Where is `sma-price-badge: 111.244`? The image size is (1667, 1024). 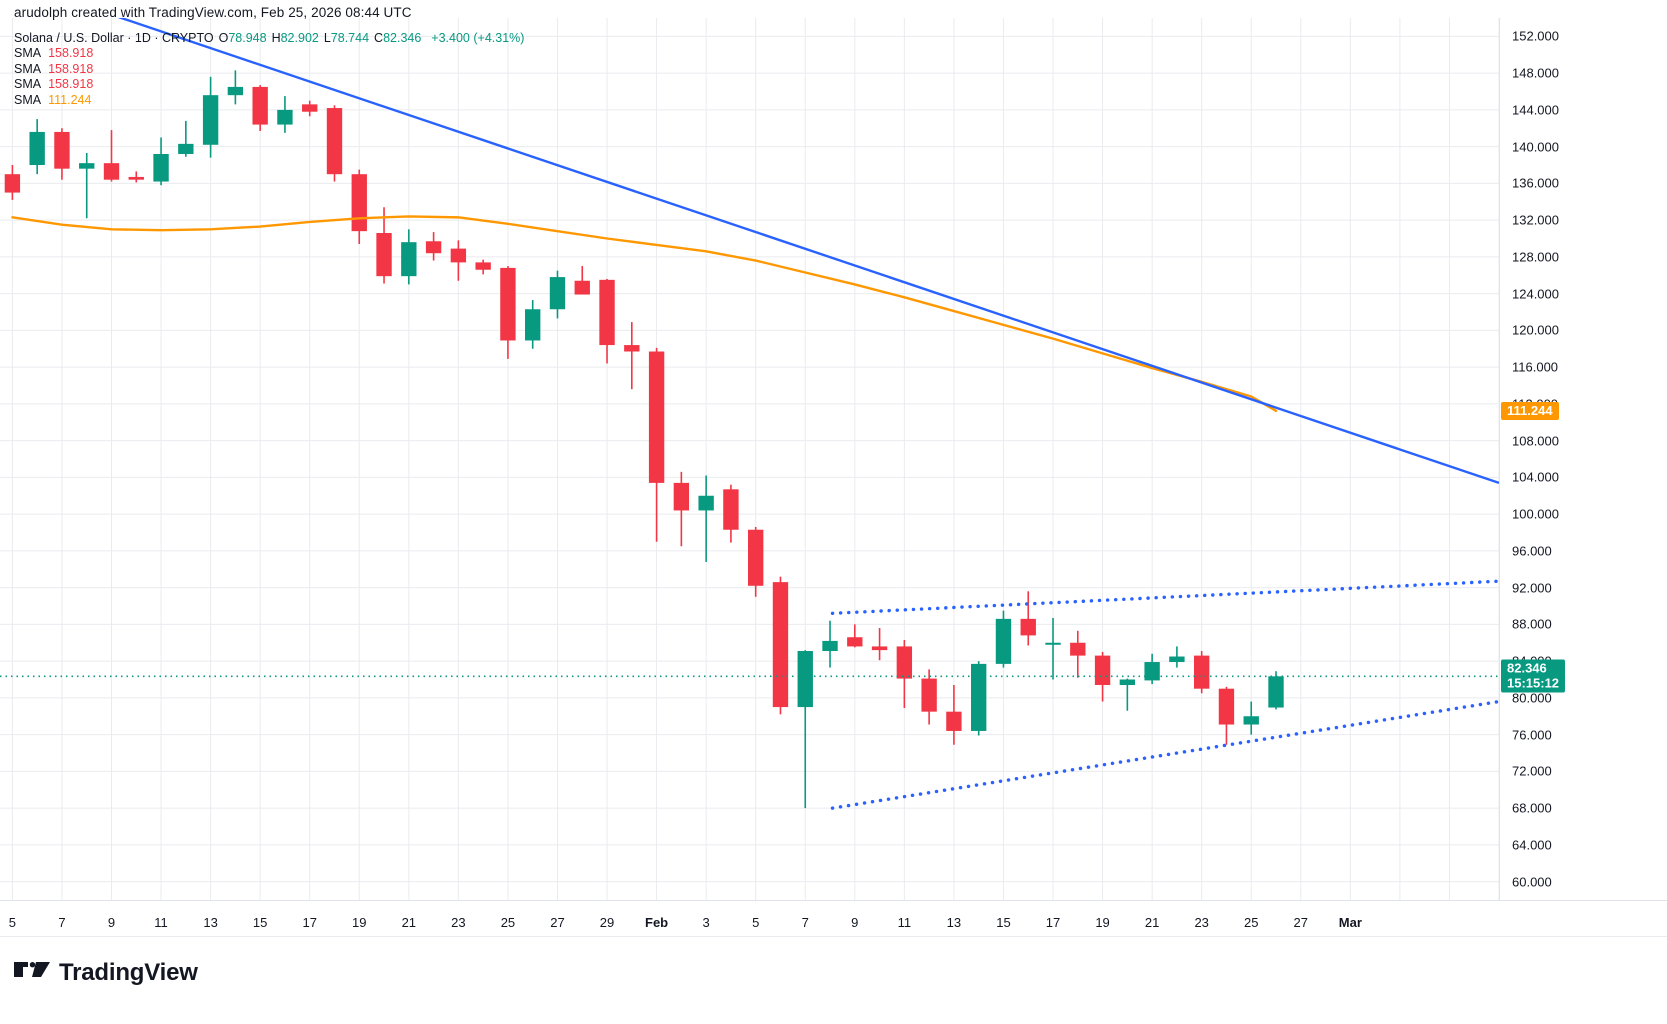 sma-price-badge: 111.244 is located at coordinates (1530, 410).